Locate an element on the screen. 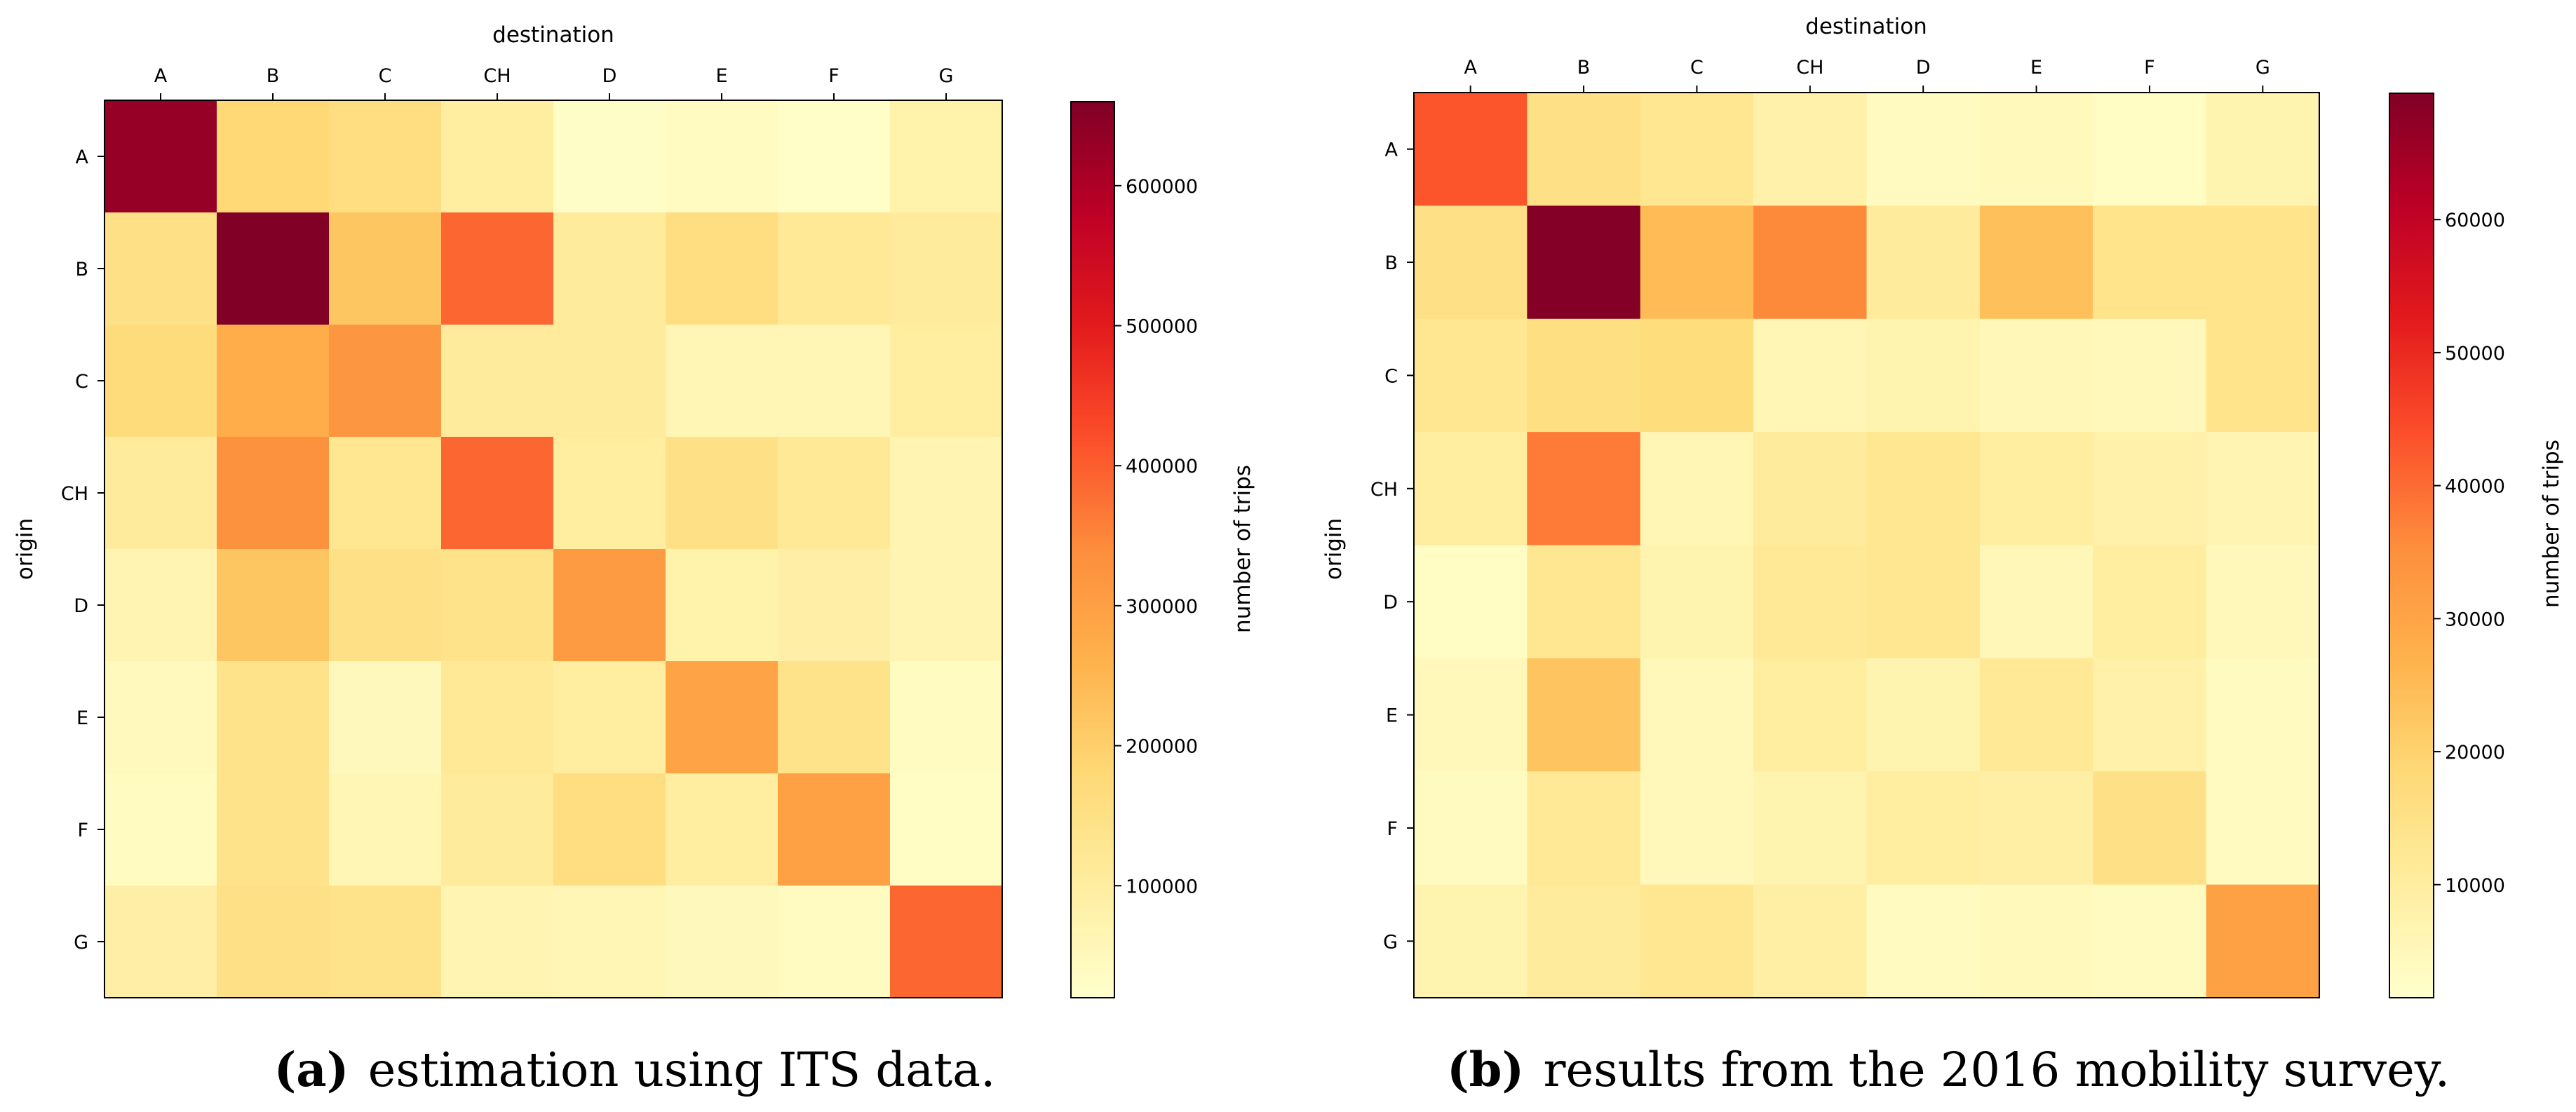  panel-a-cell-E-A is located at coordinates (160, 717).